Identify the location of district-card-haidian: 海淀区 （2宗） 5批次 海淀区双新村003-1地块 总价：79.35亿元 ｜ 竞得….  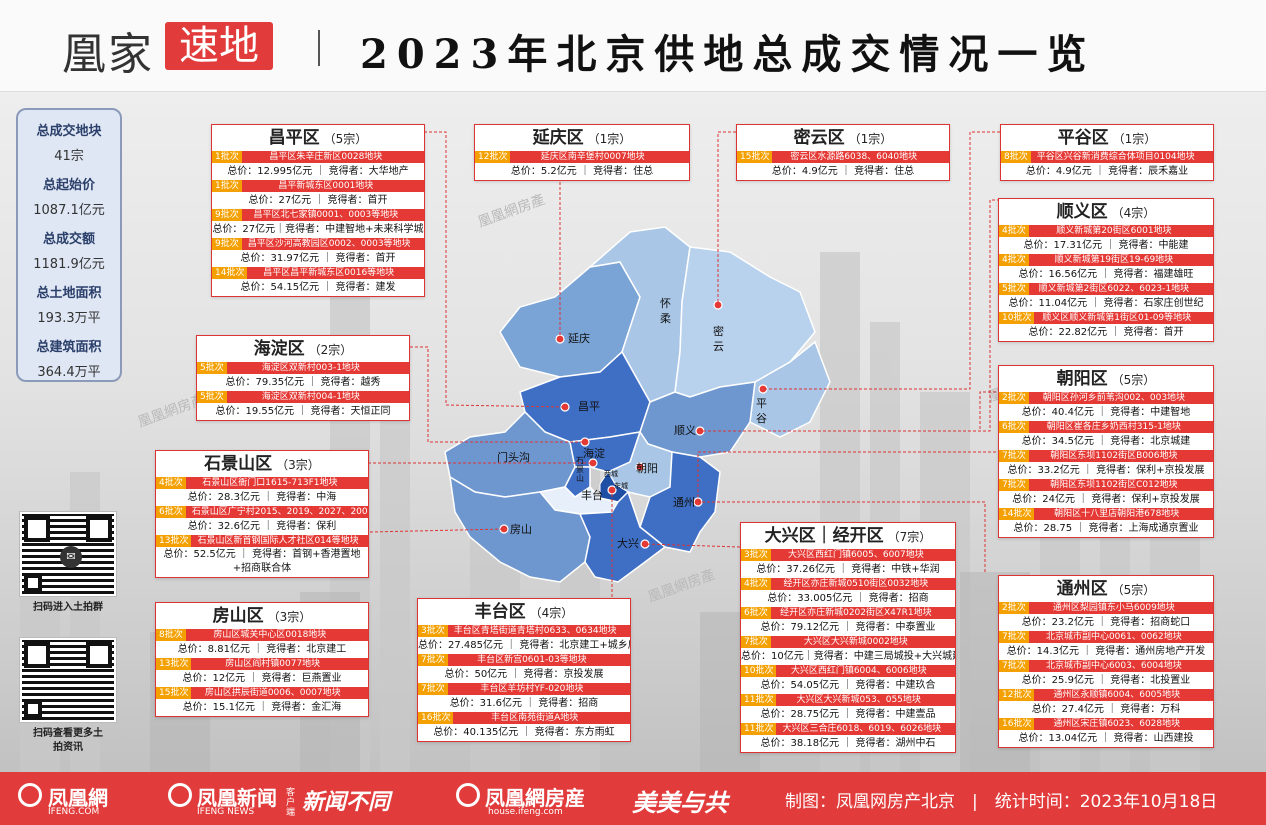
(303, 378).